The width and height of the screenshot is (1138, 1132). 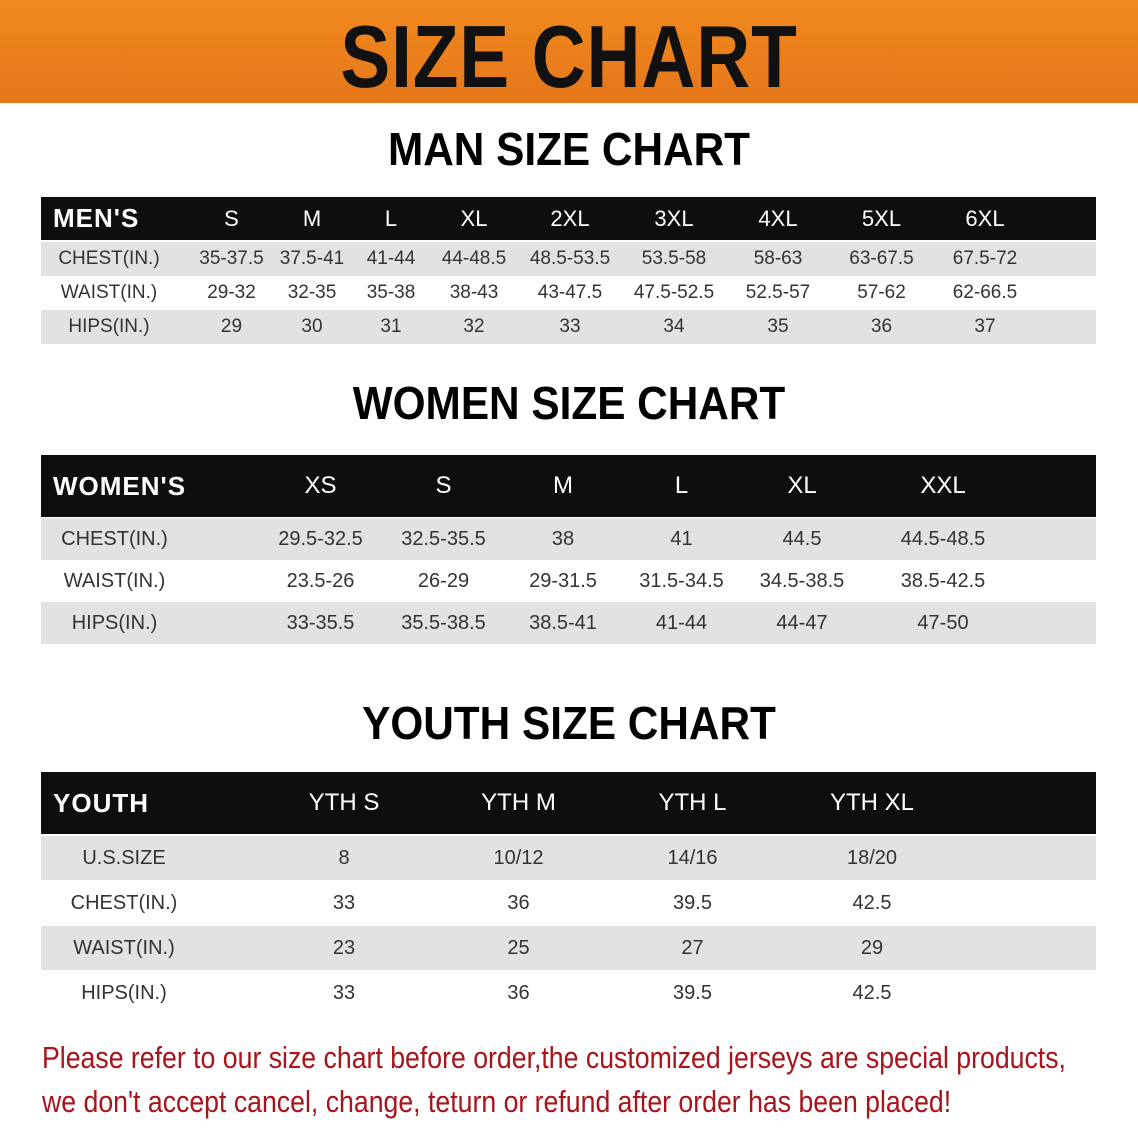 What do you see at coordinates (96, 218) in the screenshot?
I see `table-label: MEN'S` at bounding box center [96, 218].